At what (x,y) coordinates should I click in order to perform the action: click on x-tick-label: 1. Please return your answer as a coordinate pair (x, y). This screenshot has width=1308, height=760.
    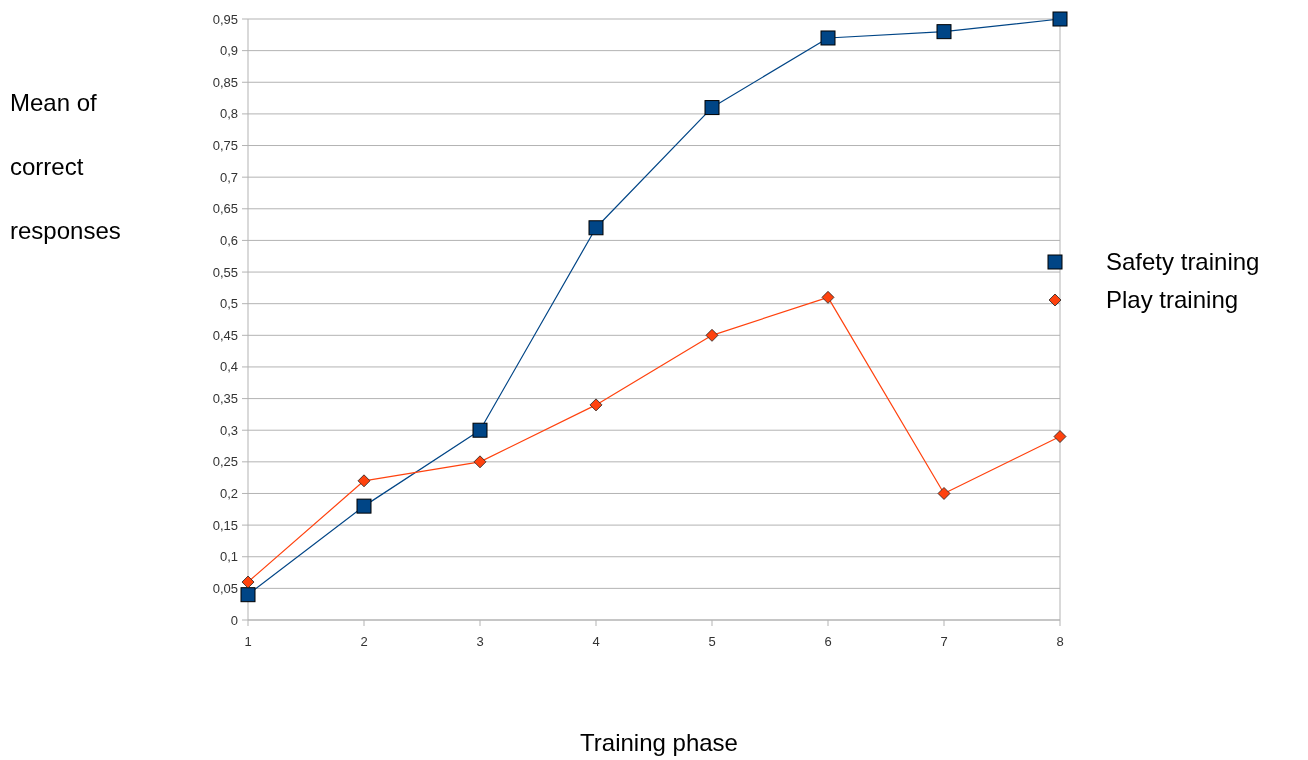
    Looking at the image, I should click on (248, 641).